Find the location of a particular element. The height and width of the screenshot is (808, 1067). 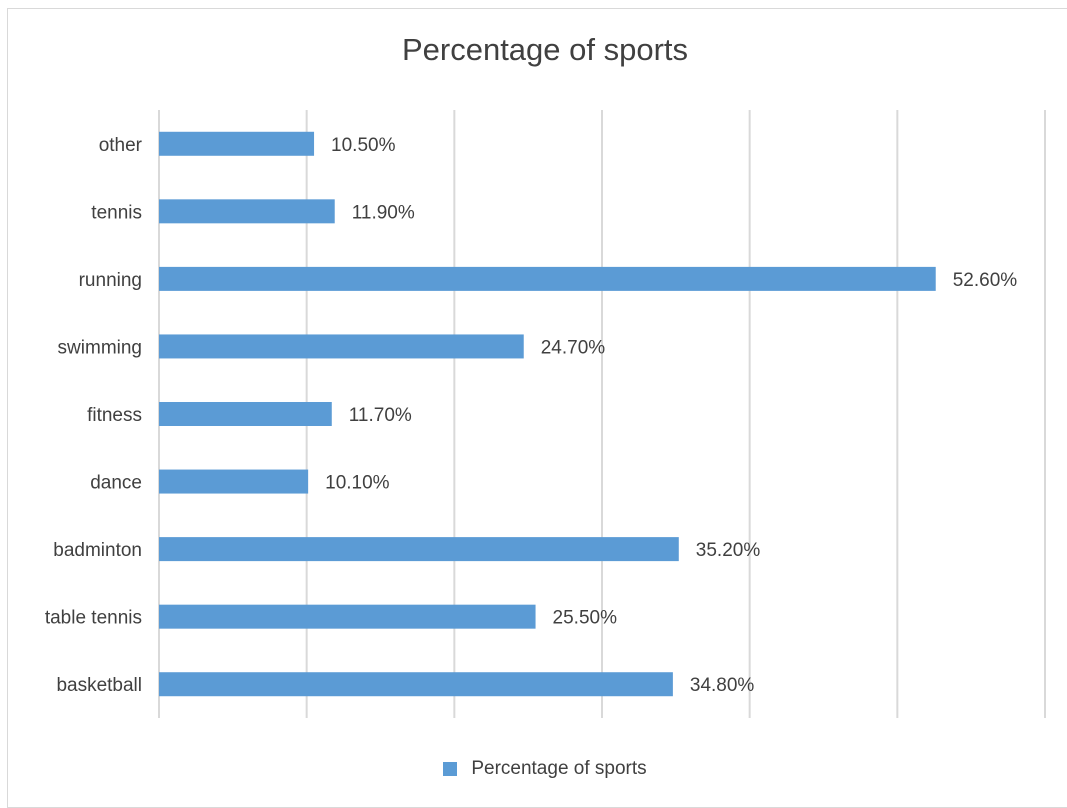

chart-title: Percentage of sports is located at coordinates (545, 49).